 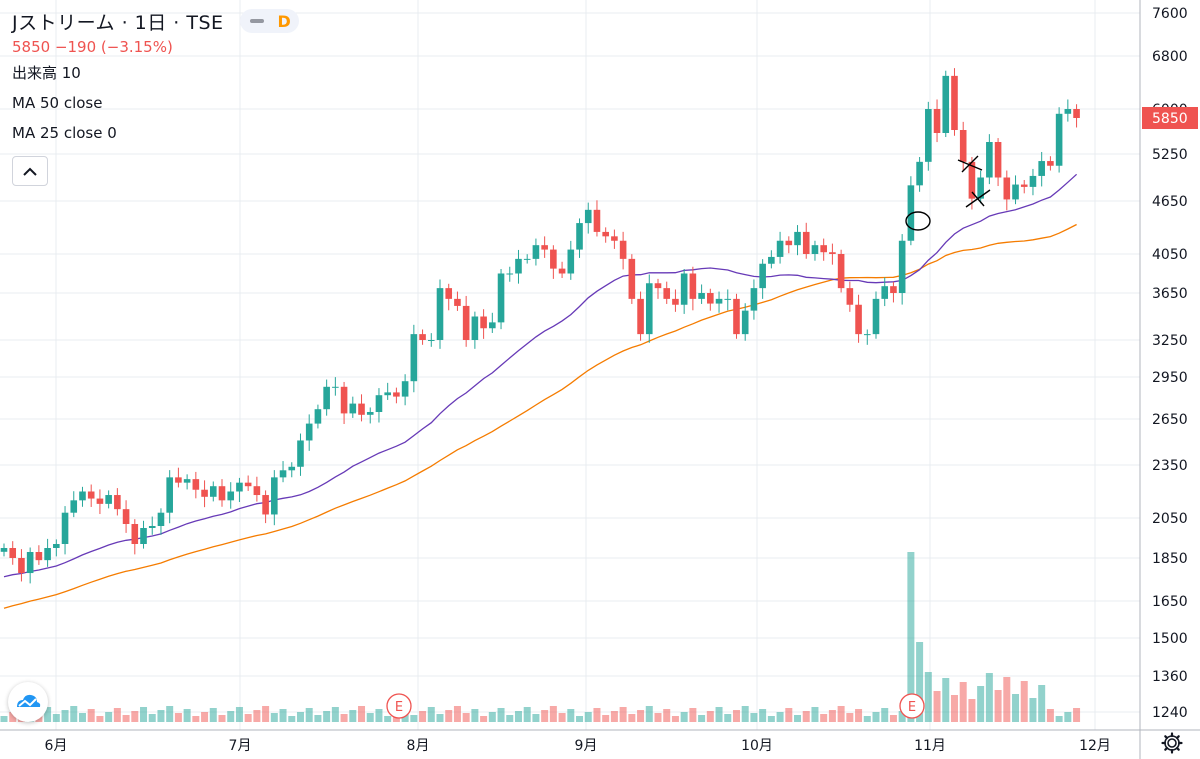 What do you see at coordinates (30, 171) in the screenshot?
I see `collapse-legend-button` at bounding box center [30, 171].